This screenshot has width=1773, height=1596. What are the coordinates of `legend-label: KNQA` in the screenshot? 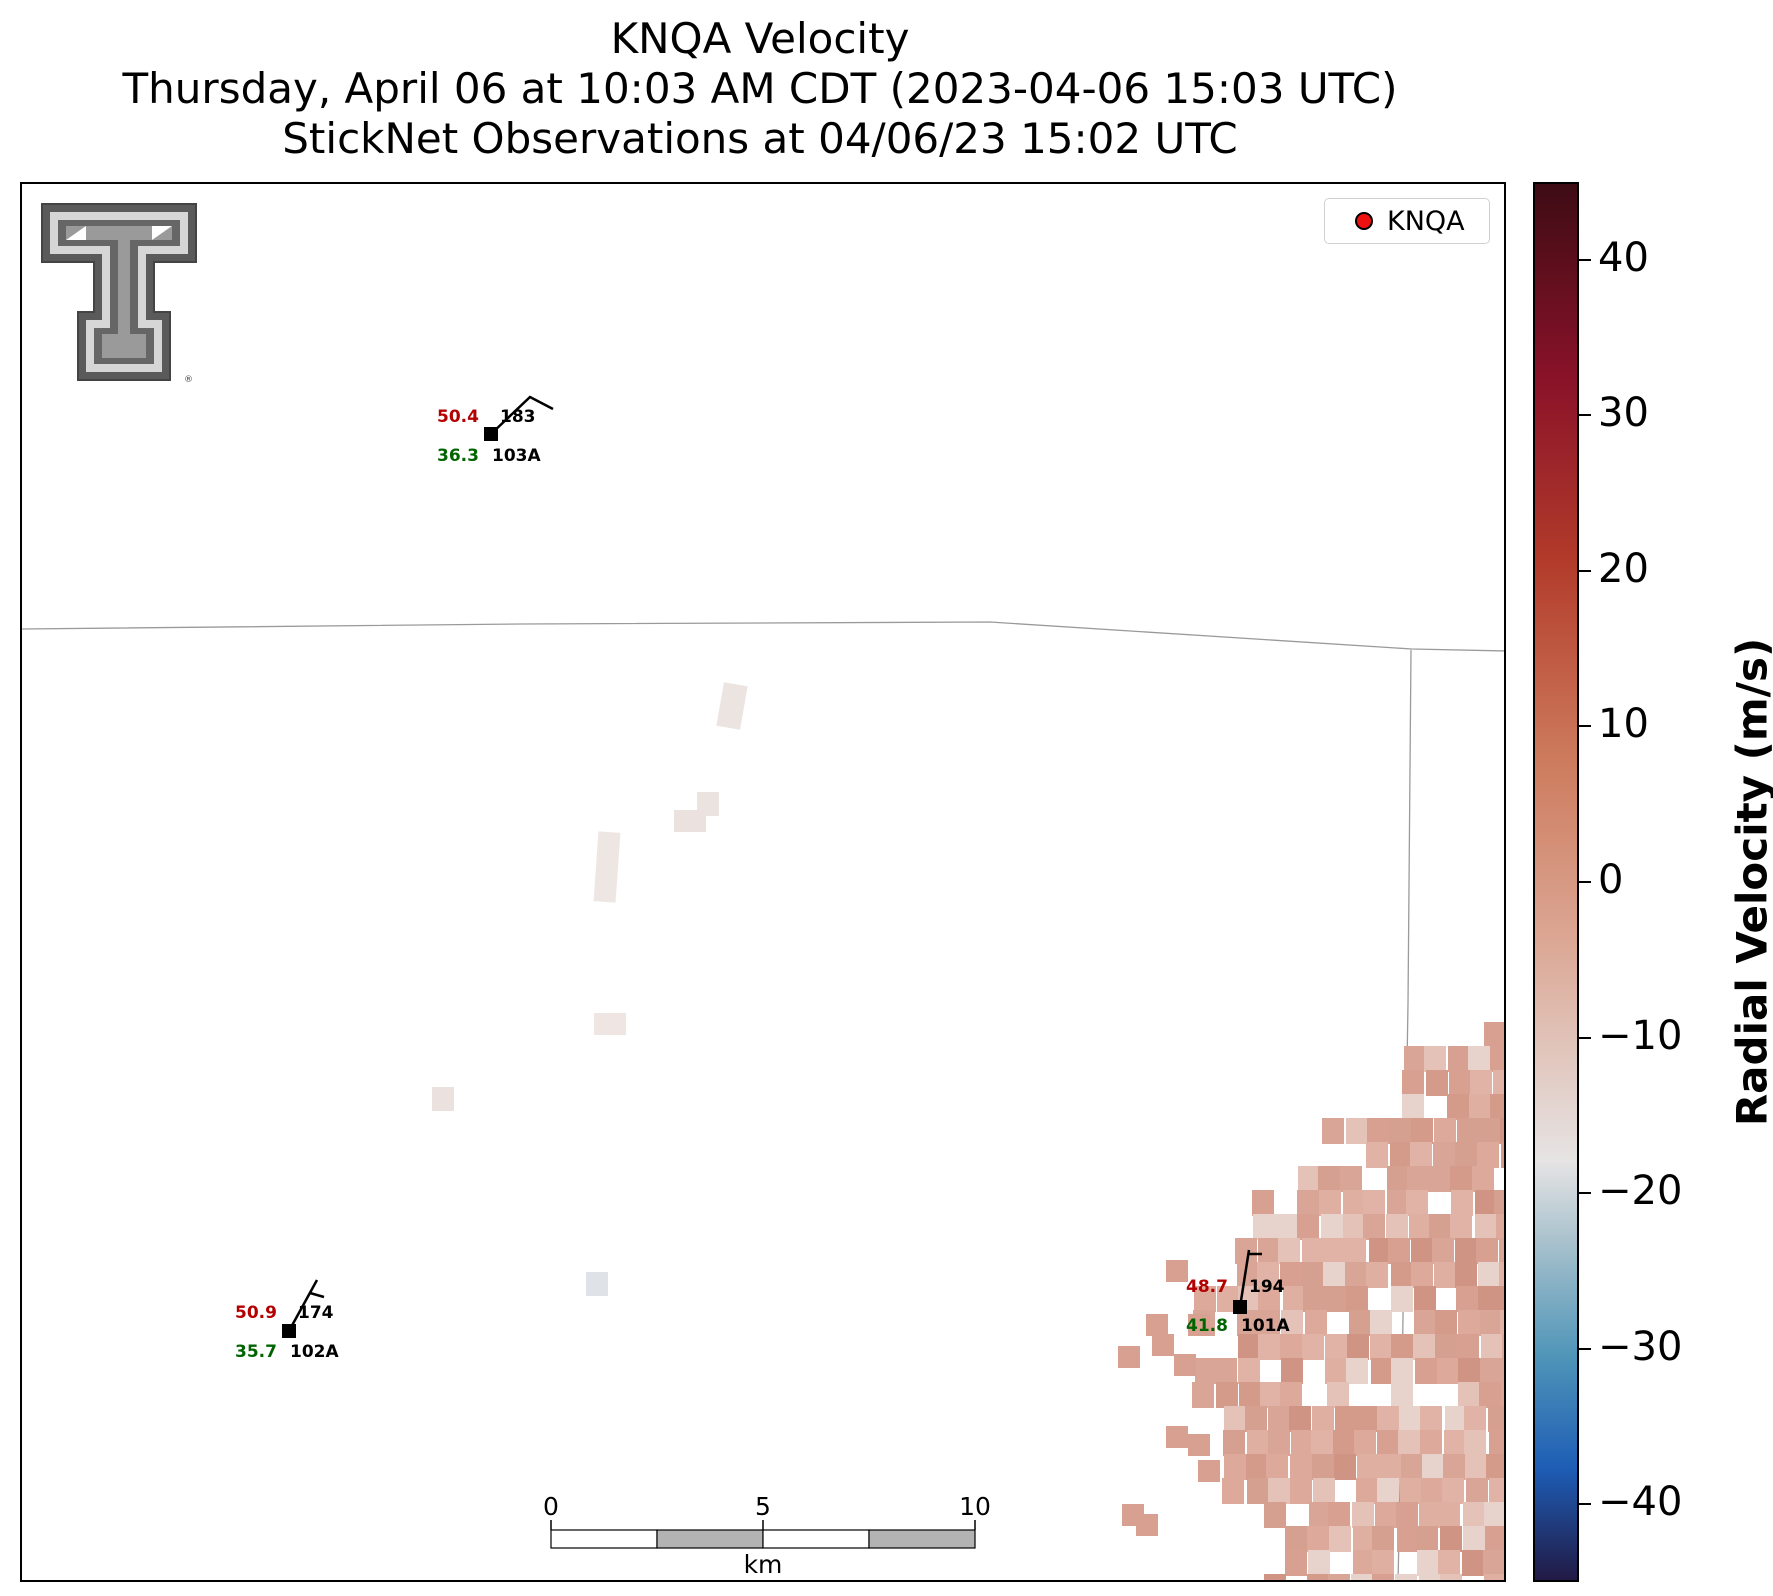 It's located at (1426, 221).